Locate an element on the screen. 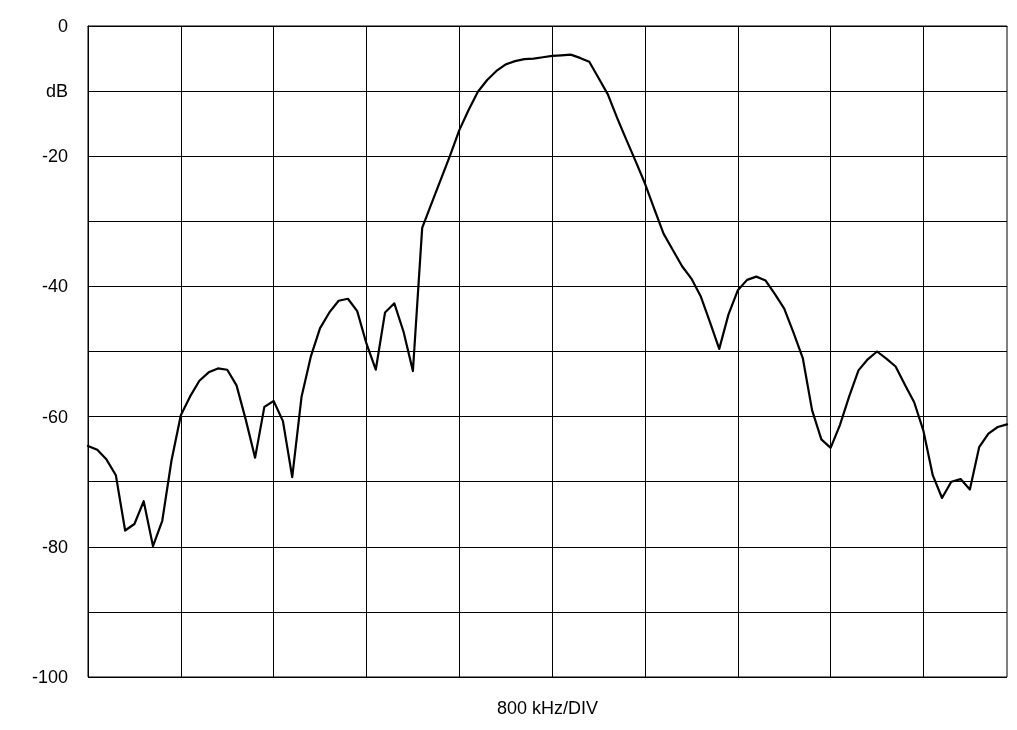 This screenshot has height=730, width=1017. y-tick-label: -80 is located at coordinates (54, 546).